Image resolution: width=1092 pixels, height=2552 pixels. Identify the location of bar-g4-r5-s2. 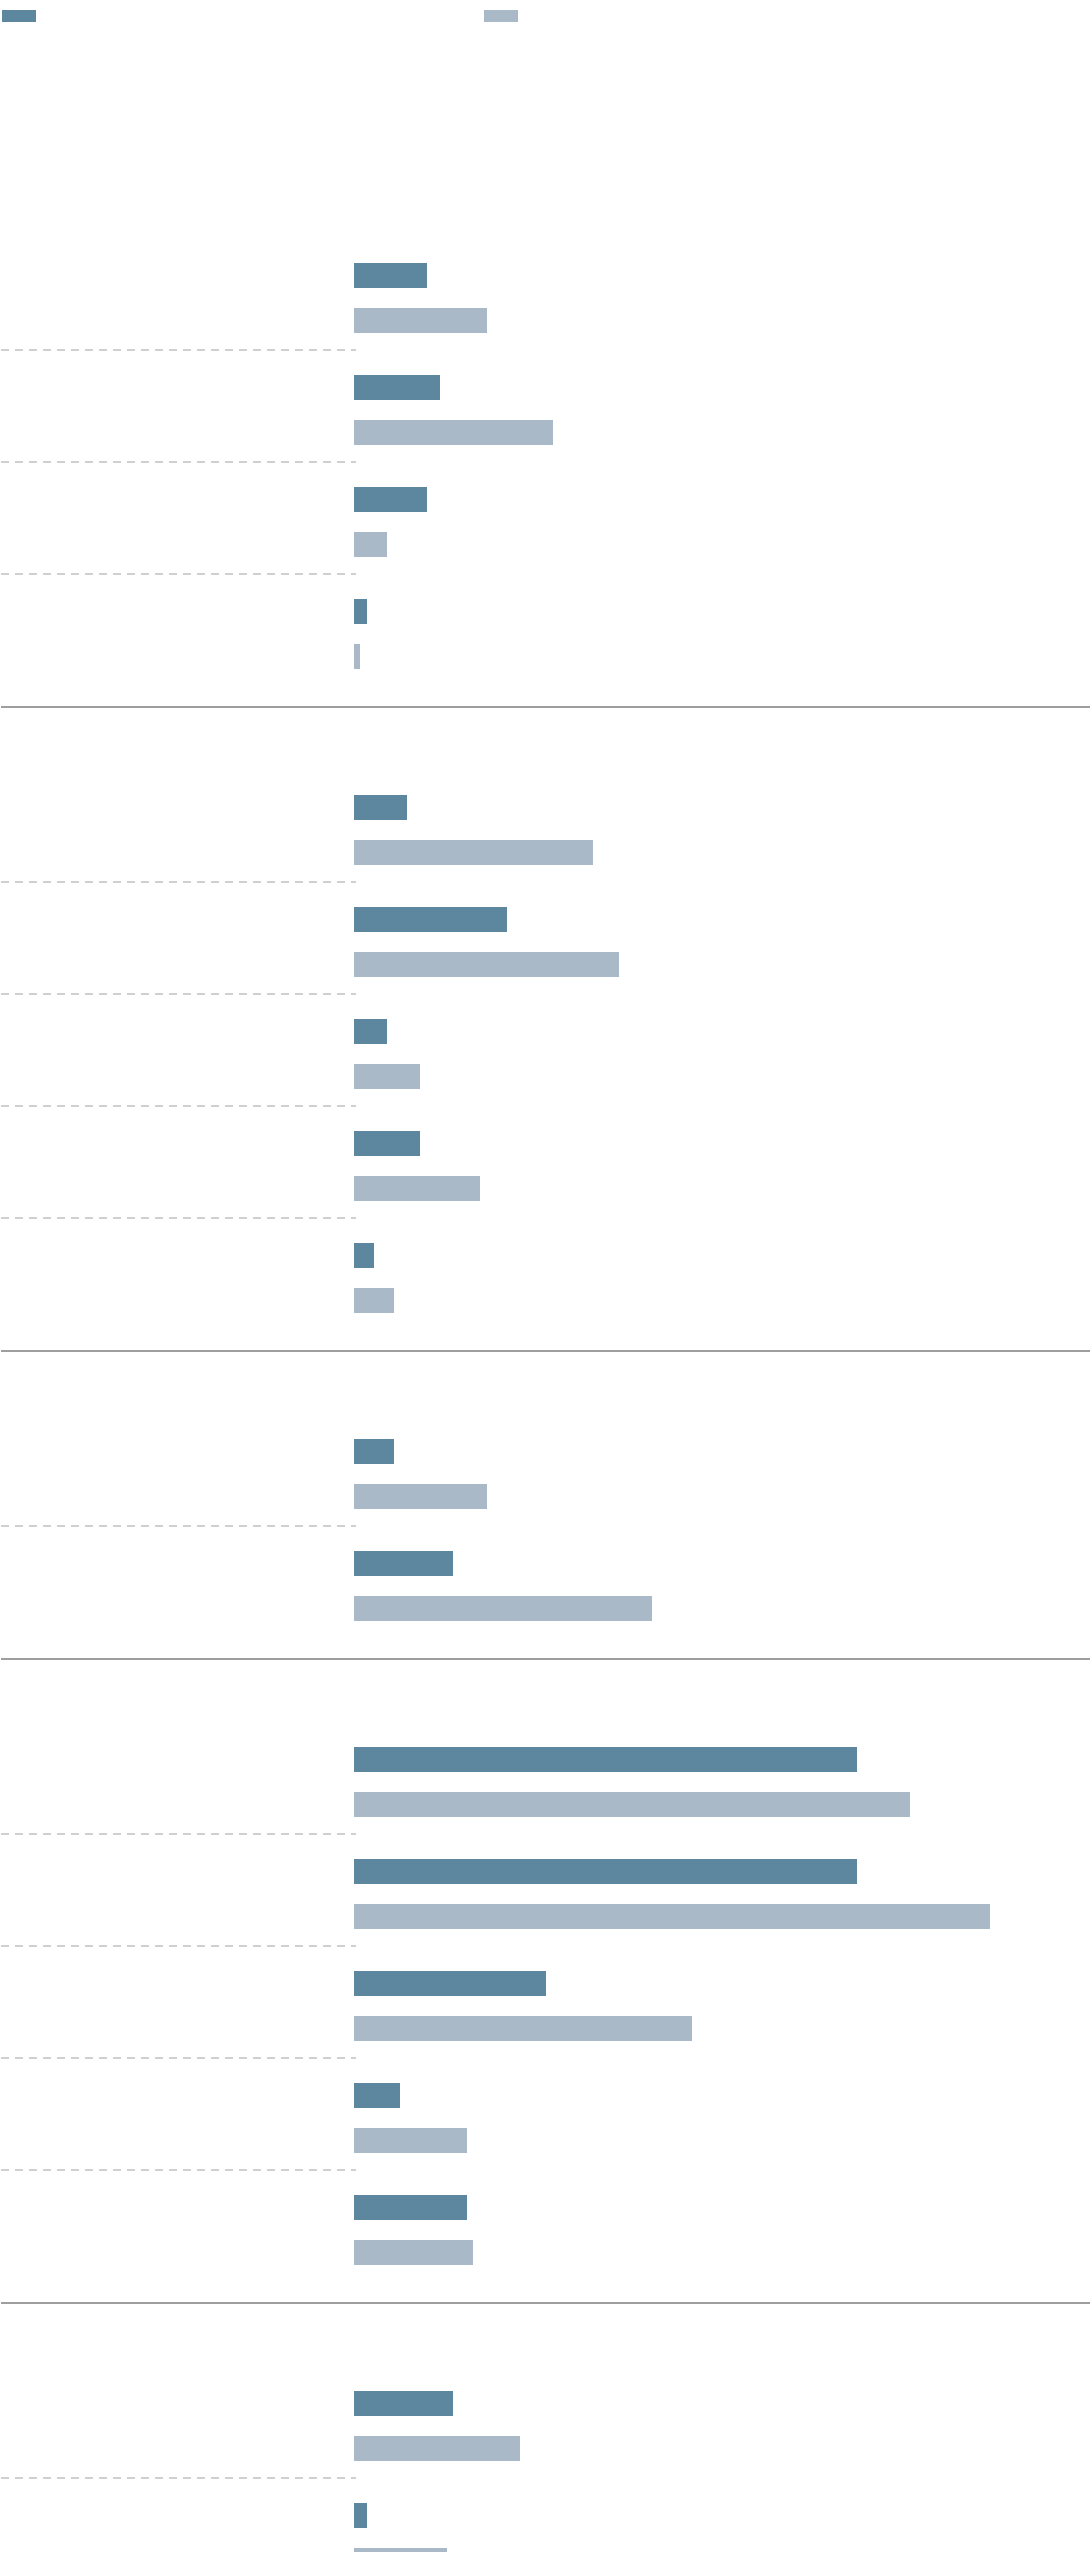
(413, 2252).